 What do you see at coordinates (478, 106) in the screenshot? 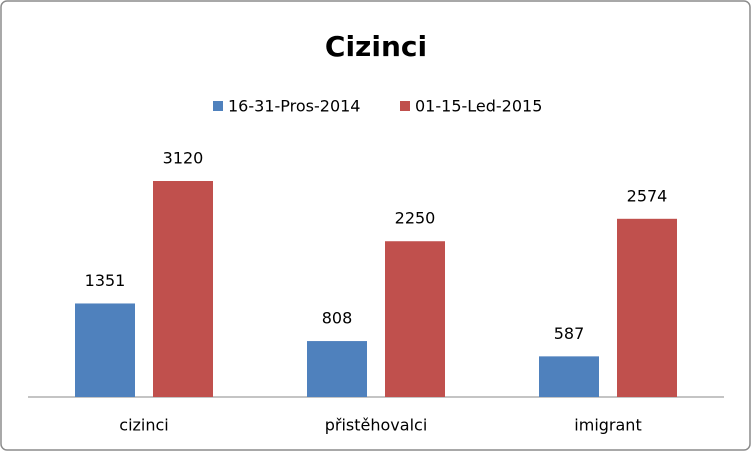
I see `legend-label: 01-15-Led-2015` at bounding box center [478, 106].